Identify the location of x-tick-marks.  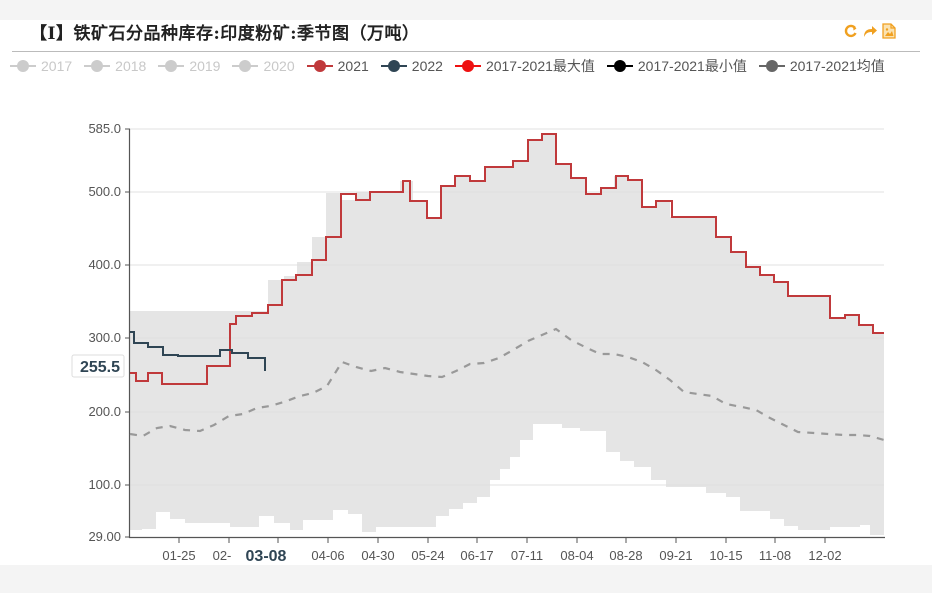
(502, 540).